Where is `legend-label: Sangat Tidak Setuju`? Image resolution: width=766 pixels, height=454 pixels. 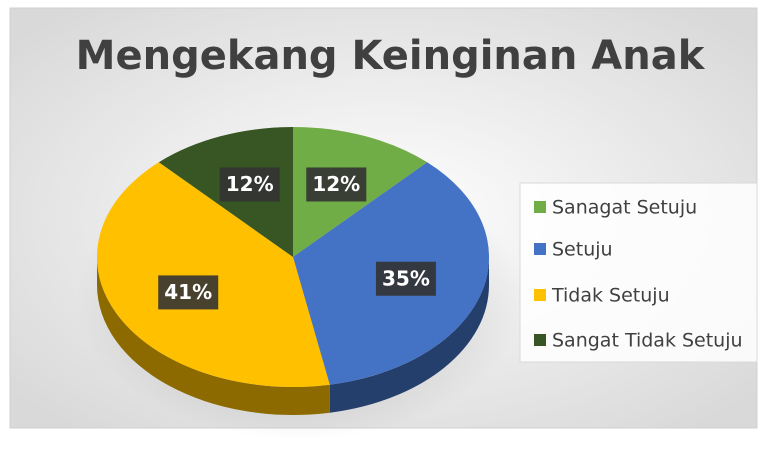
legend-label: Sangat Tidak Setuju is located at coordinates (647, 341).